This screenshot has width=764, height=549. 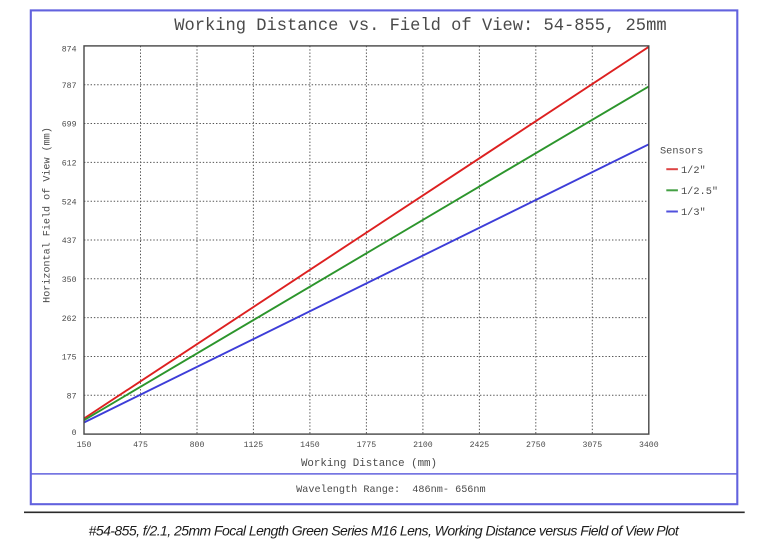 What do you see at coordinates (69, 164) in the screenshot?
I see `svg-text: 612` at bounding box center [69, 164].